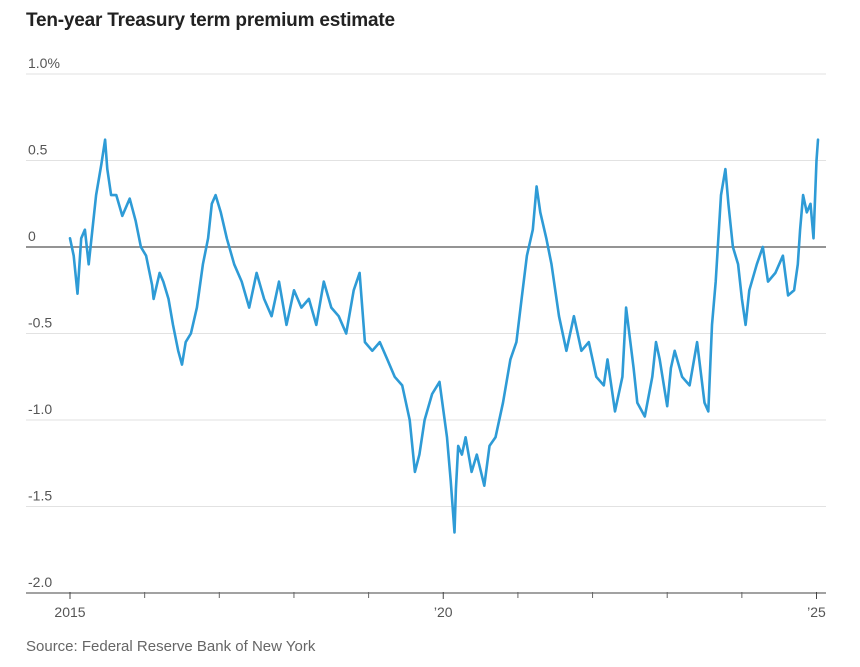 Image resolution: width=860 pixels, height=667 pixels. What do you see at coordinates (32, 236) in the screenshot?
I see `y-tick-label: 0` at bounding box center [32, 236].